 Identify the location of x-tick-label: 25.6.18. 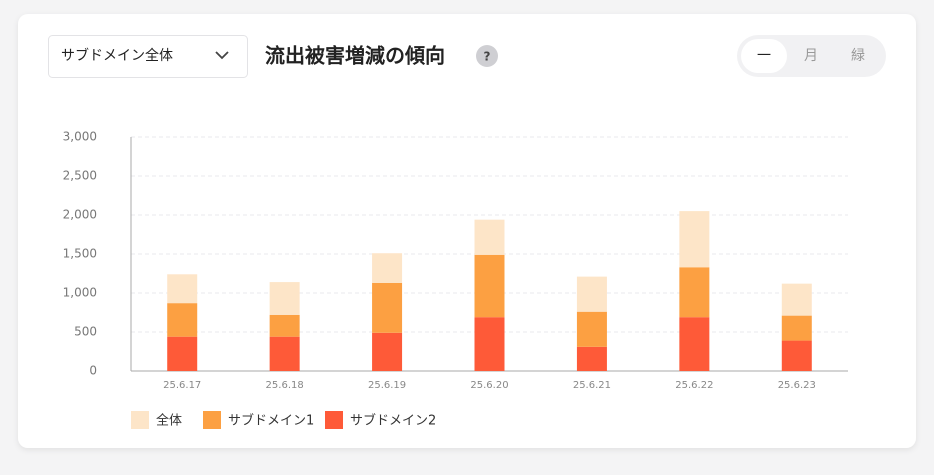
(285, 385).